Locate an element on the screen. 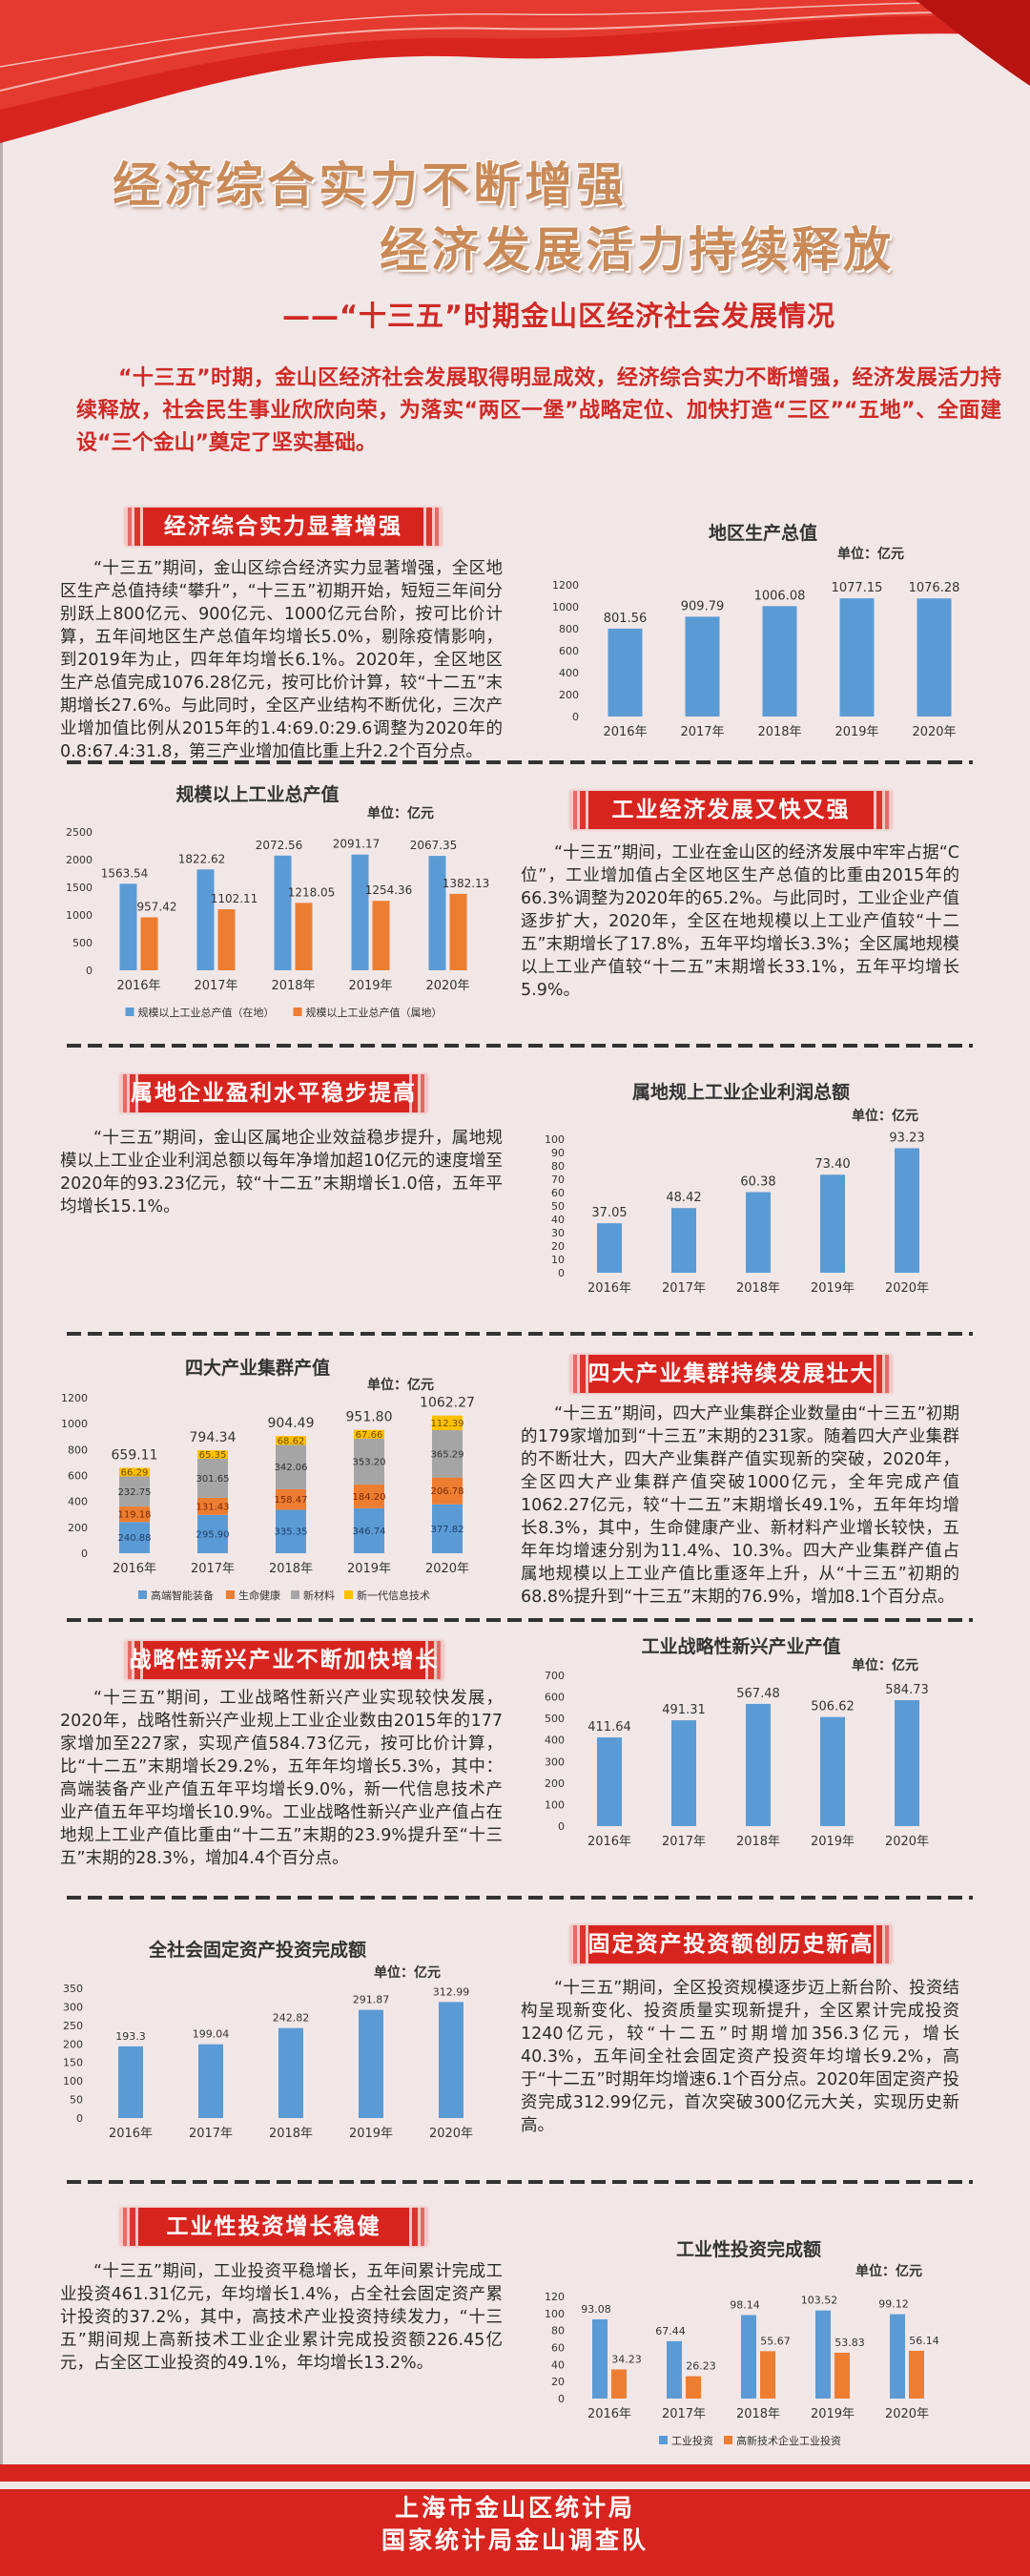 The image size is (1030, 2576). section-heading-economy: 经济综合实力显著增强 is located at coordinates (283, 527).